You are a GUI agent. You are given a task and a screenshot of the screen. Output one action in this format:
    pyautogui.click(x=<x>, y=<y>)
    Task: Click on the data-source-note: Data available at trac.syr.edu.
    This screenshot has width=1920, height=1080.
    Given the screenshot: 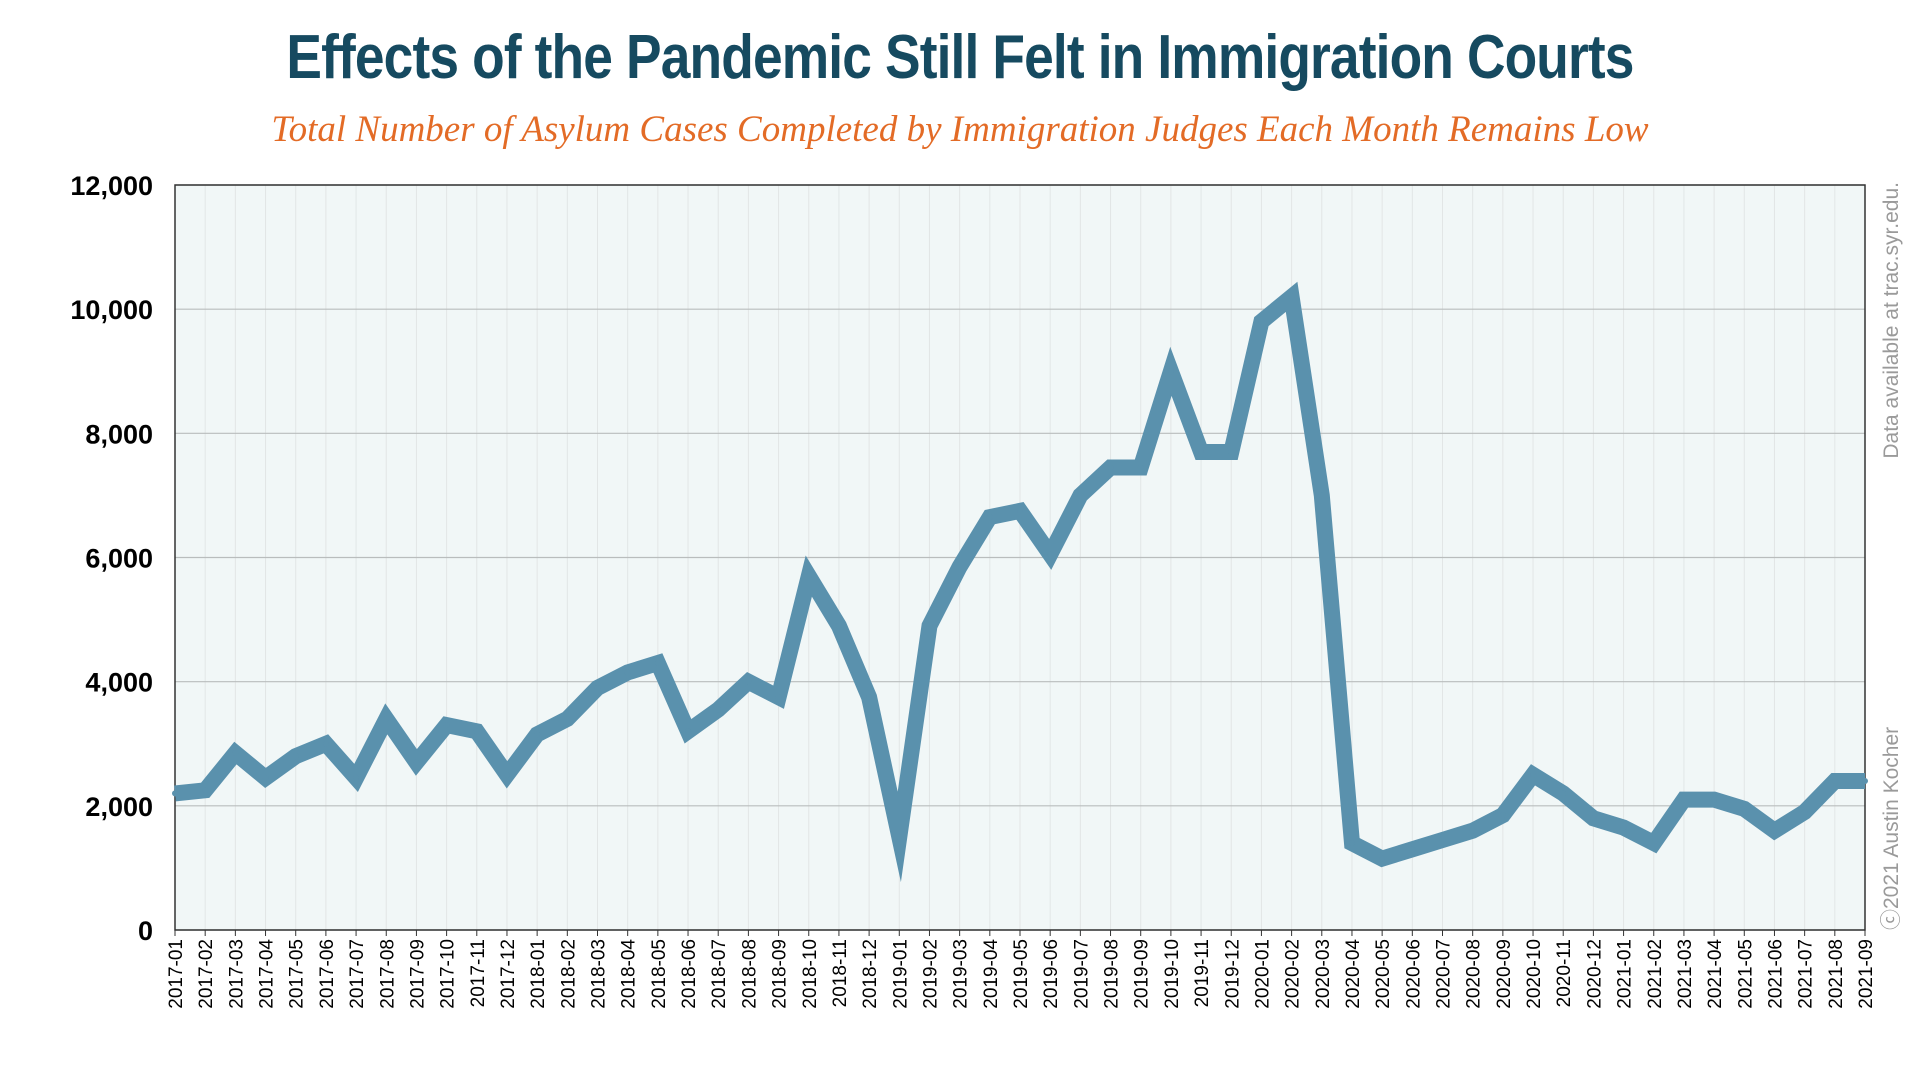 What is the action you would take?
    pyautogui.click(x=1891, y=320)
    